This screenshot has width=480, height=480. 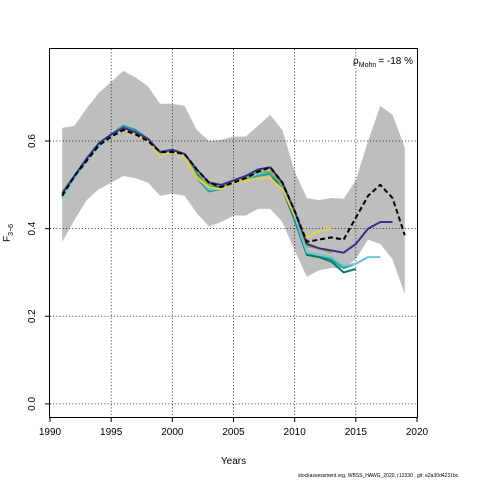 I want to click on y-tick-label: 0.2, so click(x=32, y=316).